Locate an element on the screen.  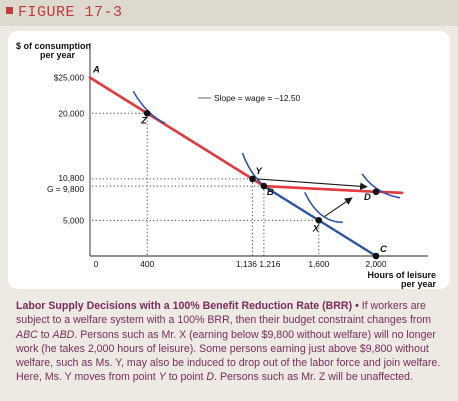
point-label: Y is located at coordinates (259, 171).